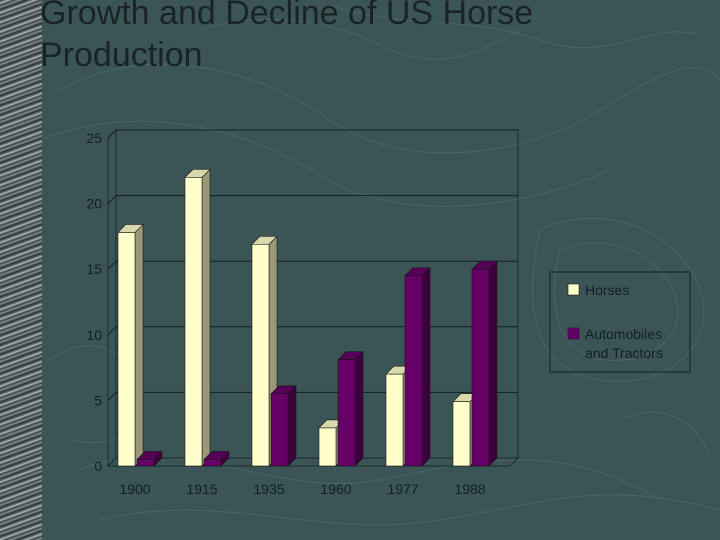  I want to click on floor, so click(313, 462).